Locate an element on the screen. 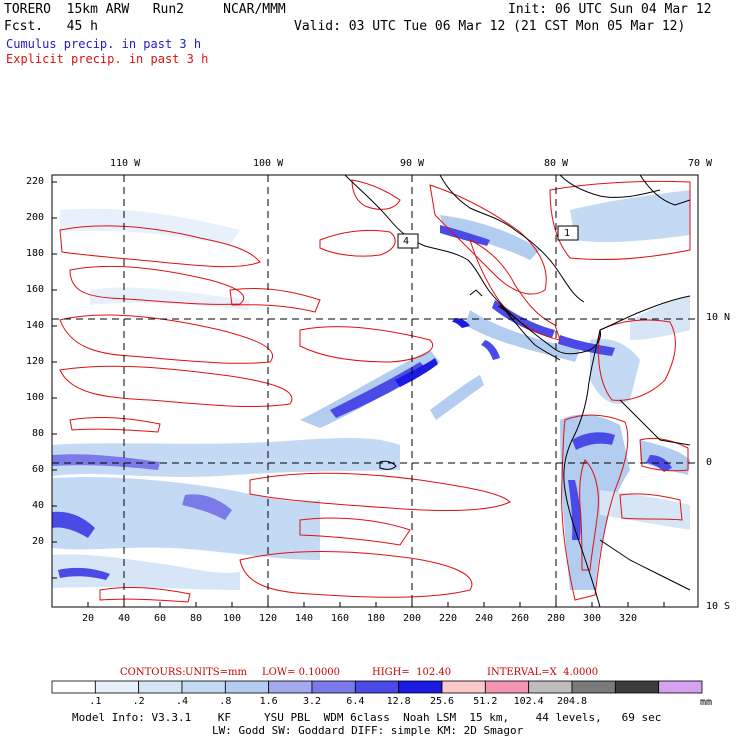 This screenshot has width=740, height=740. colorbar-label: .2 is located at coordinates (138, 701).